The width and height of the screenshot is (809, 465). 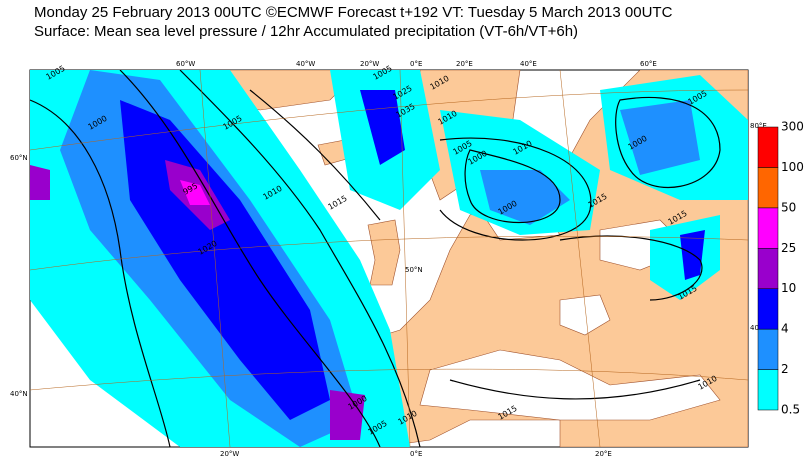 I want to click on lon-label: 40°W, so click(x=305, y=64).